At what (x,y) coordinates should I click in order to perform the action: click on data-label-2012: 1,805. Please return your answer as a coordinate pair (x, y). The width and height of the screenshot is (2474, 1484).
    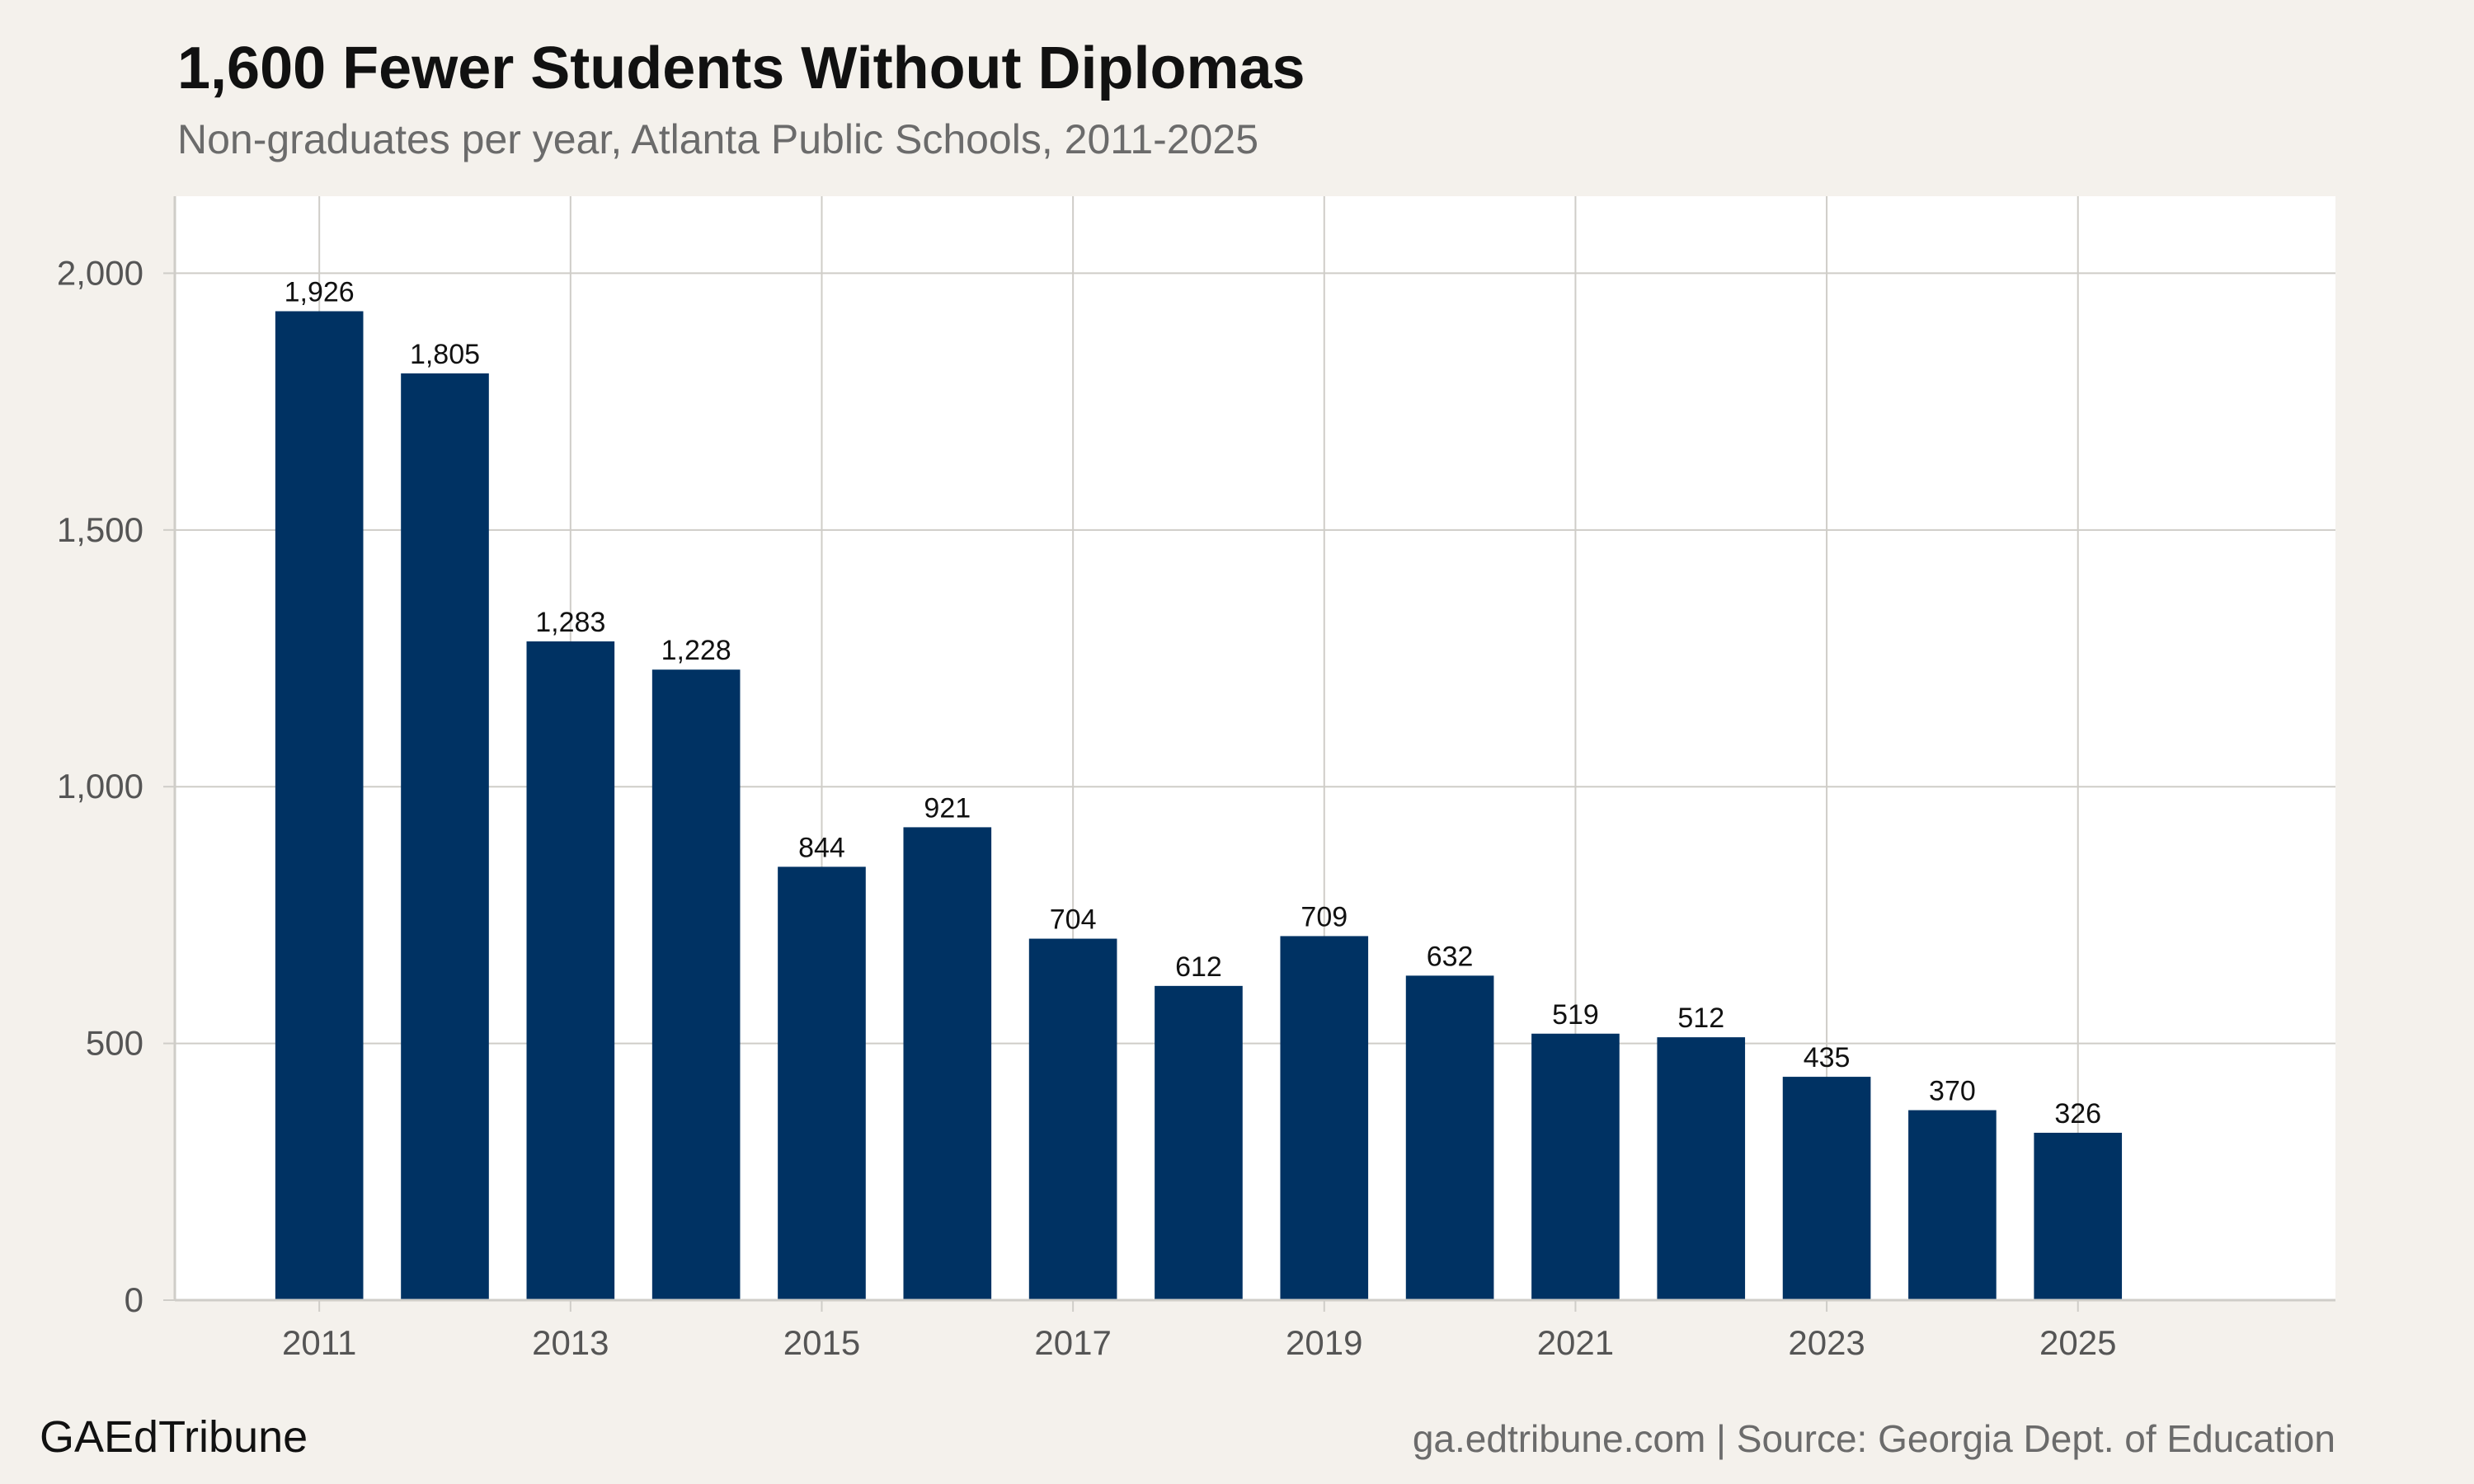
    Looking at the image, I should click on (445, 354).